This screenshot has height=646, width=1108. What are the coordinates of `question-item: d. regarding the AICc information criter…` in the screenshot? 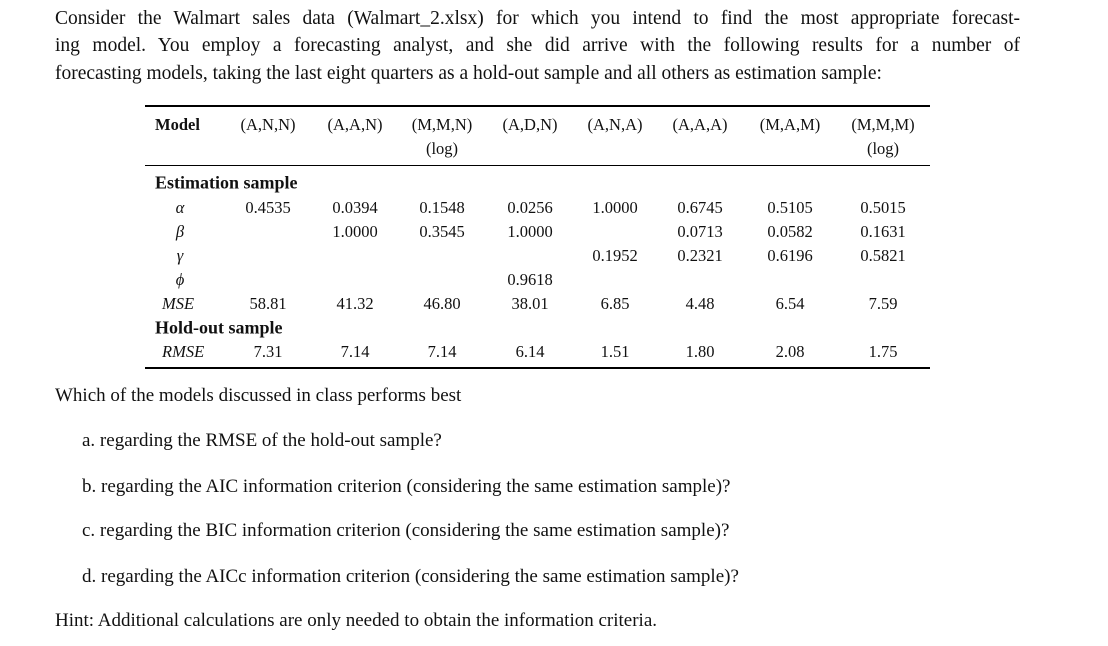 It's located at (410, 576).